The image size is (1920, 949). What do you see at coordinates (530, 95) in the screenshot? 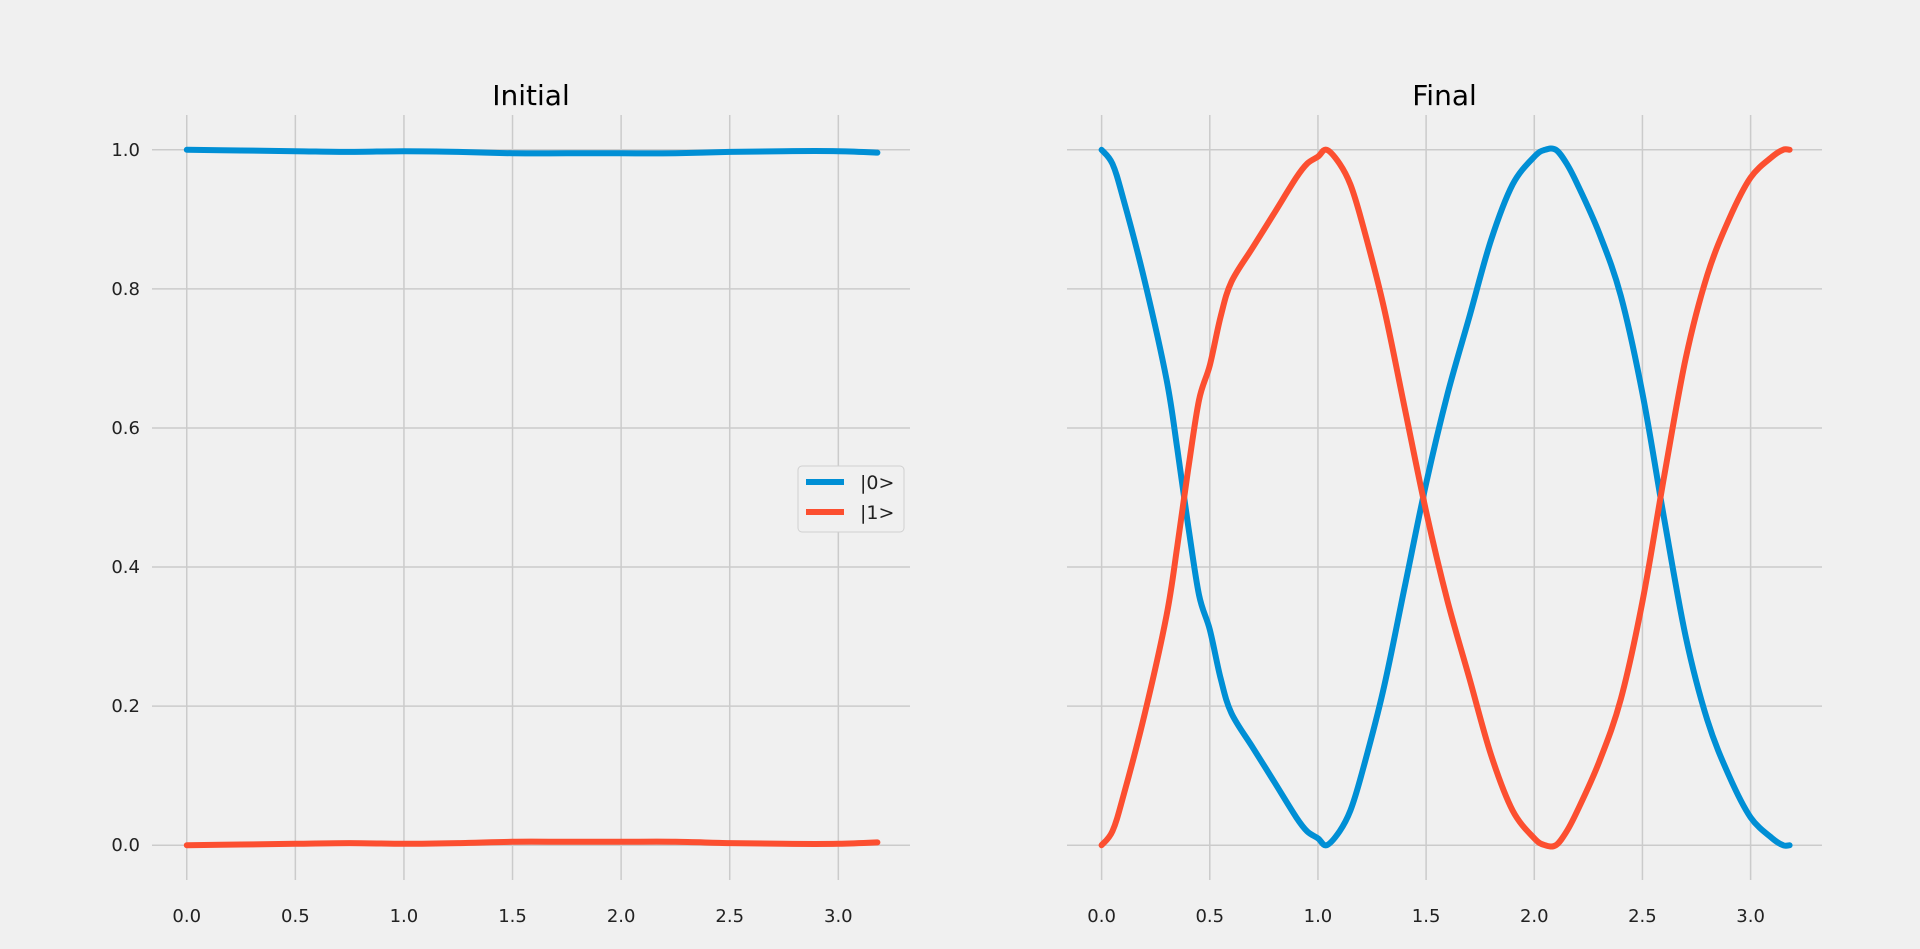
I see `chart-title: Initial` at bounding box center [530, 95].